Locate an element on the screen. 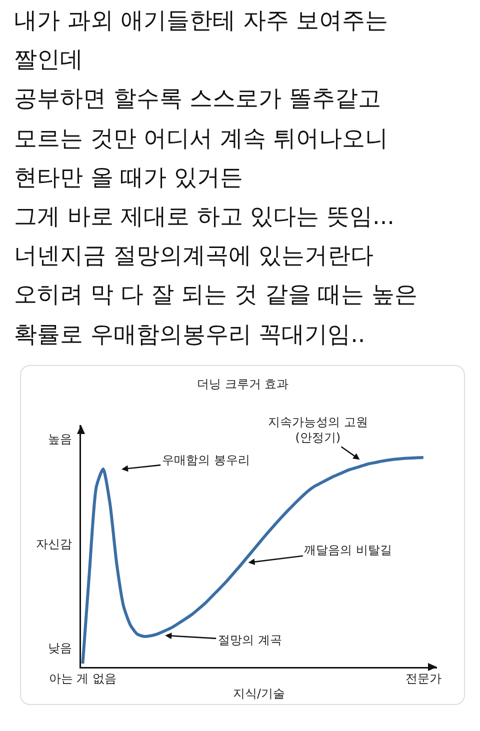 The width and height of the screenshot is (480, 731). text: 지속가능성의 고원 (안정기) is located at coordinates (318, 430).